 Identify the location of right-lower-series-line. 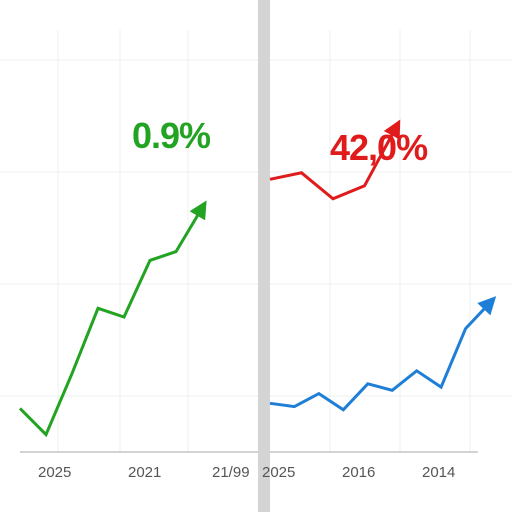
(383, 354).